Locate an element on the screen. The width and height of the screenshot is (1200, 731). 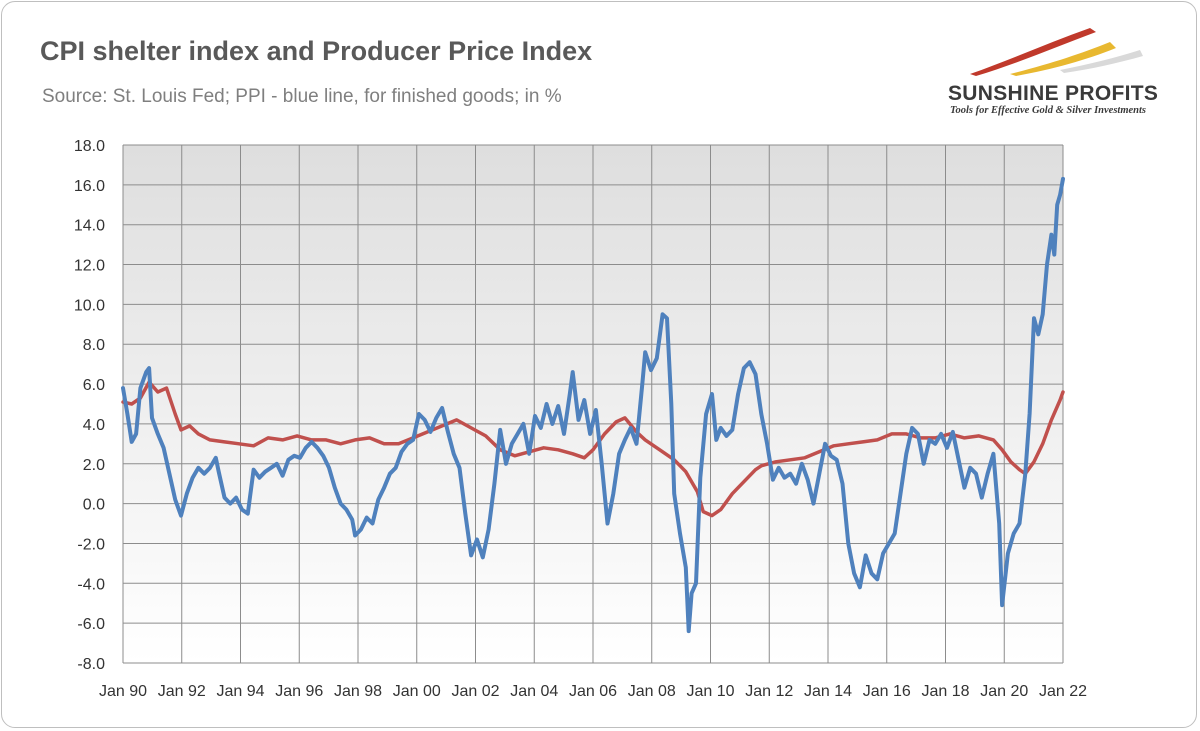
x-tick-label: Jan 02 is located at coordinates (475, 691).